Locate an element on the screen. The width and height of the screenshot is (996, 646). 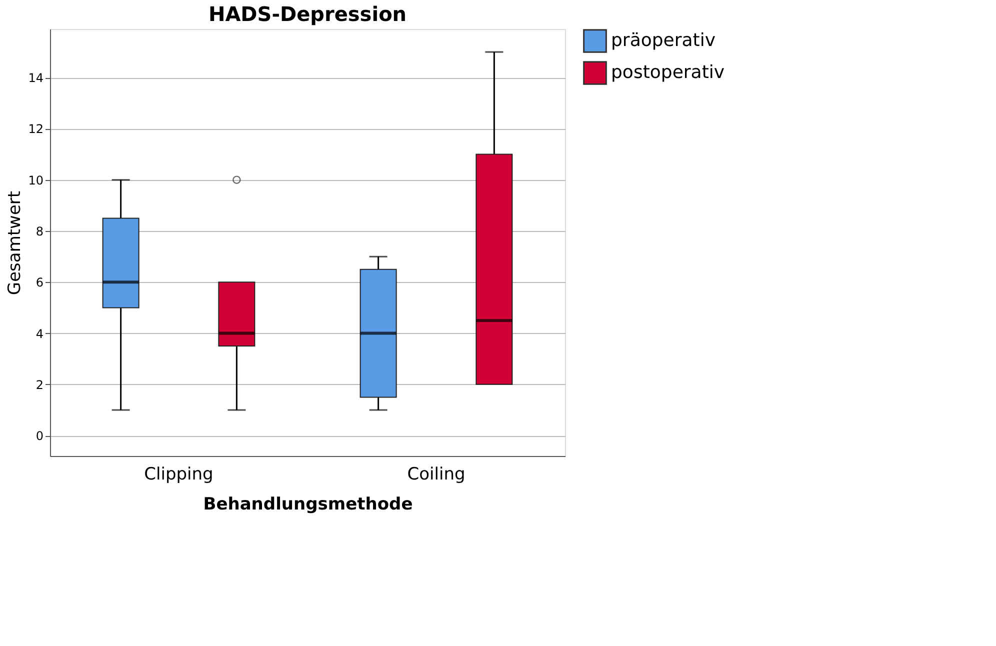
y-tick-label: 2 is located at coordinates (40, 385).